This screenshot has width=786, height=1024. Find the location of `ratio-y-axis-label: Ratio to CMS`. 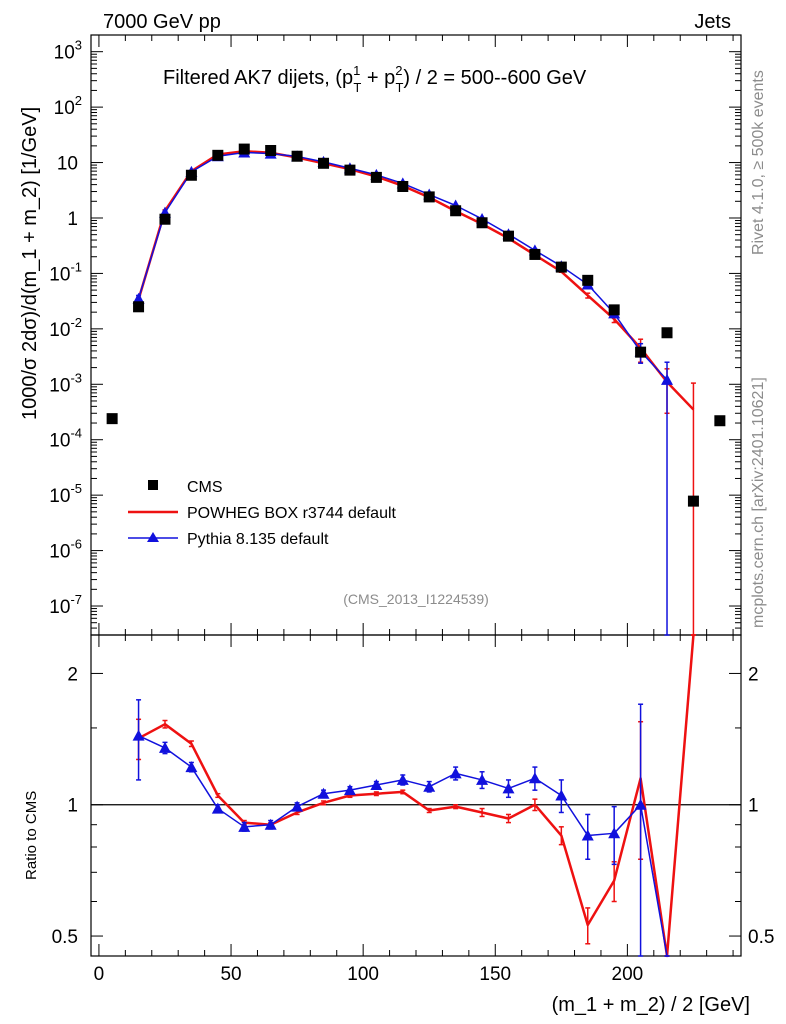

ratio-y-axis-label: Ratio to CMS is located at coordinates (31, 835).